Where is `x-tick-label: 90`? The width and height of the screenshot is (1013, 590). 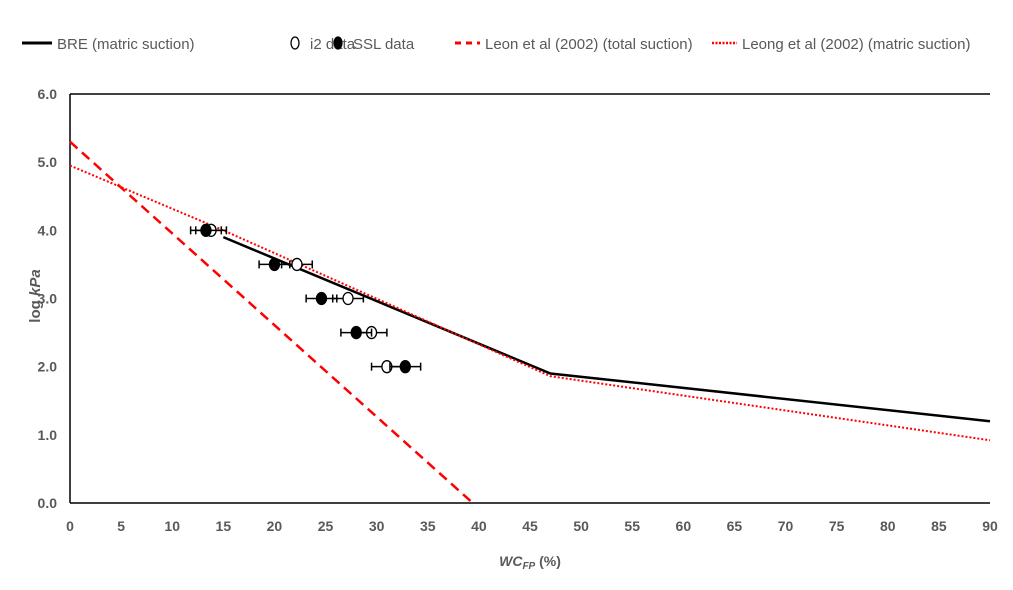
x-tick-label: 90 is located at coordinates (990, 526).